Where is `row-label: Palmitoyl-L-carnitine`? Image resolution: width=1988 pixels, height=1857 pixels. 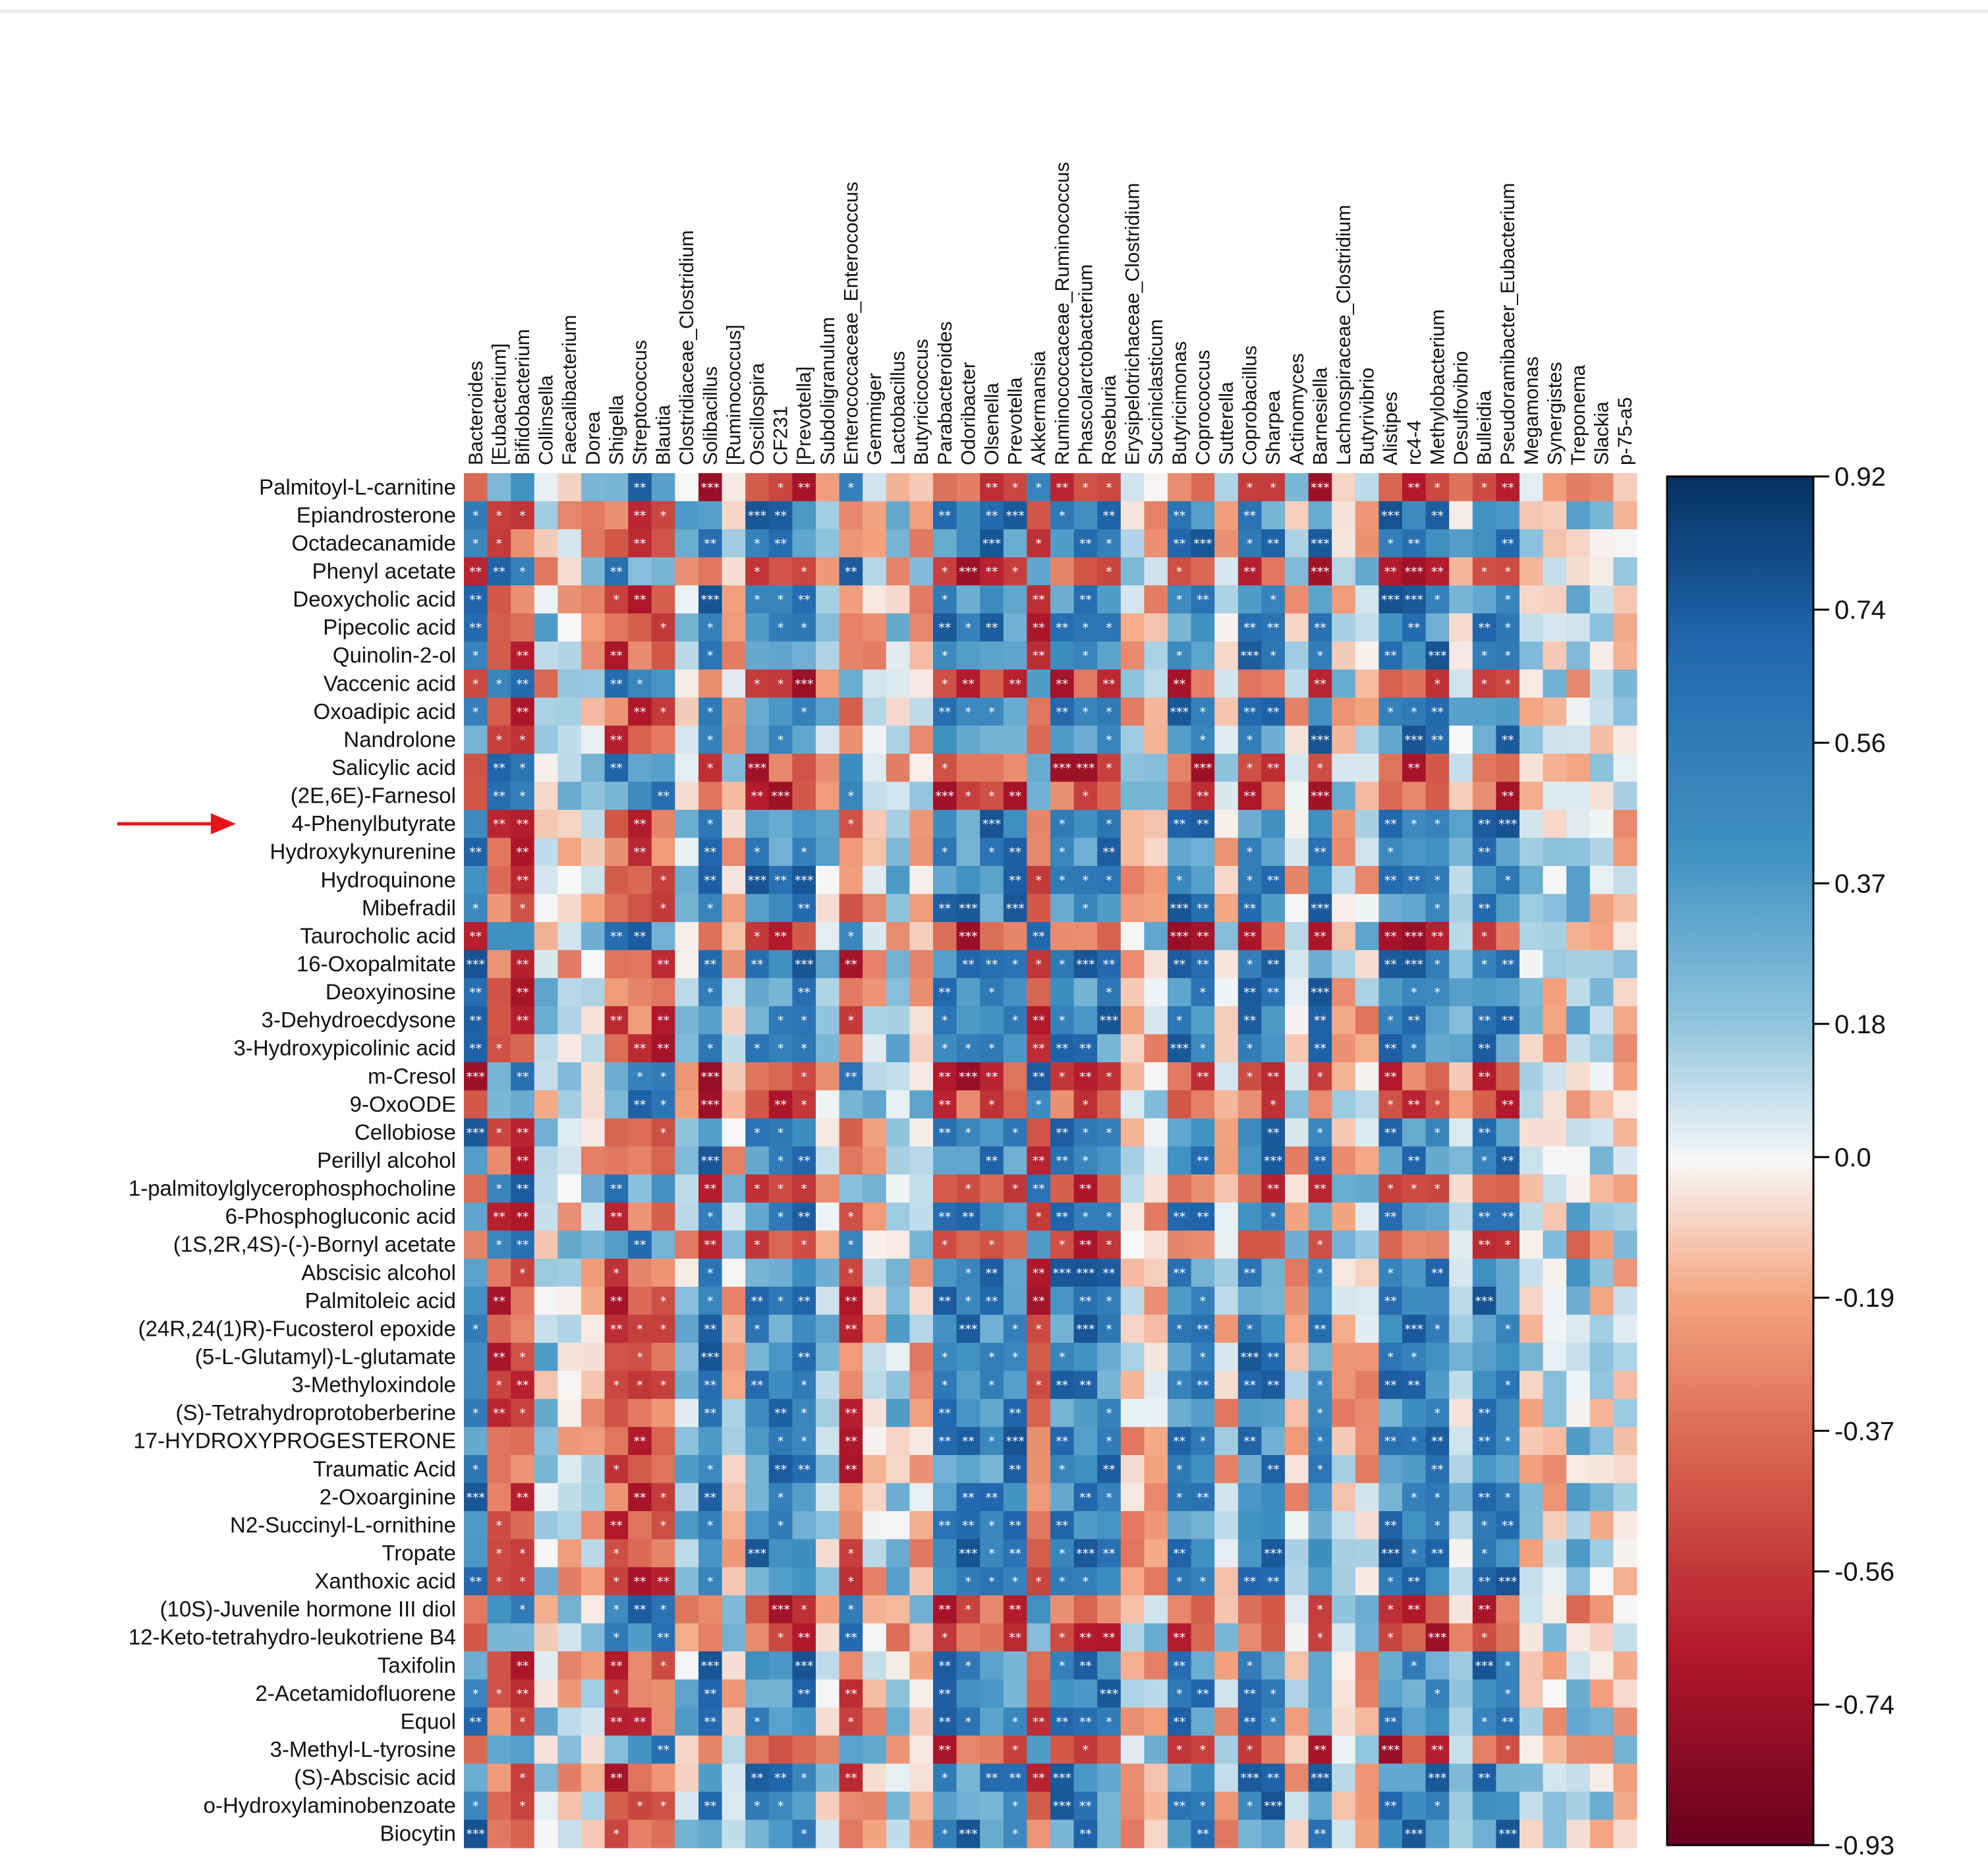 row-label: Palmitoyl-L-carnitine is located at coordinates (358, 487).